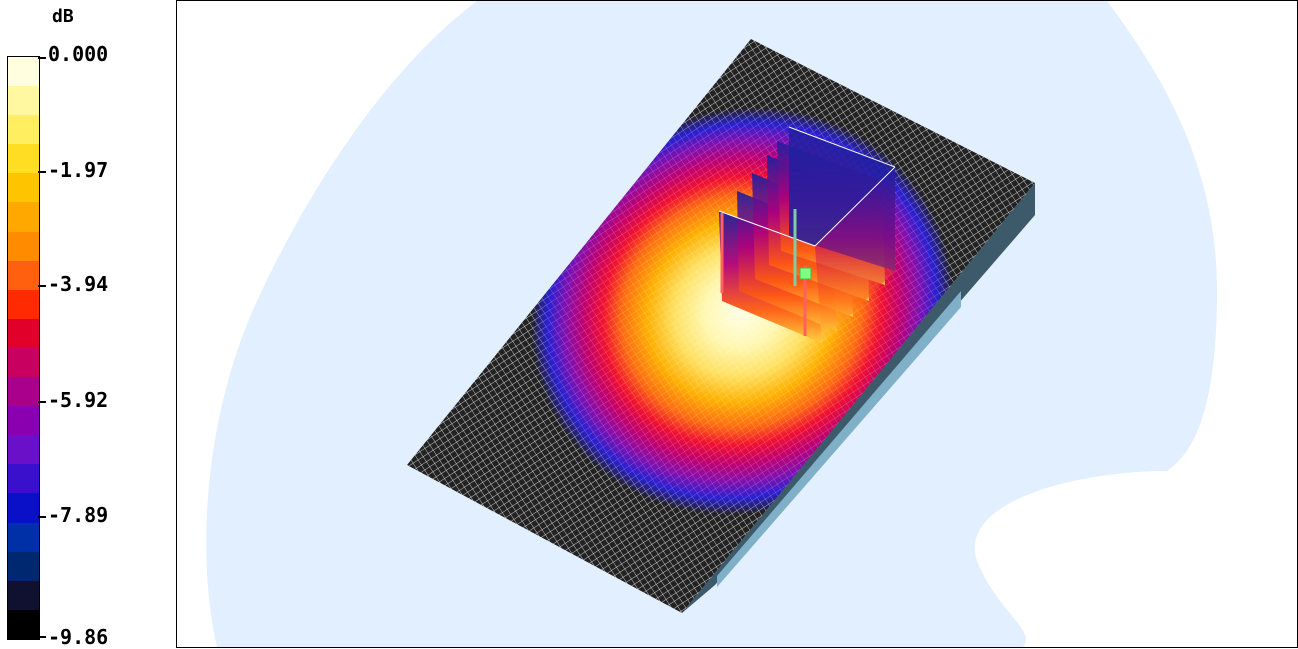 The height and width of the screenshot is (649, 1298). What do you see at coordinates (807, 234) in the screenshot?
I see `building-structure` at bounding box center [807, 234].